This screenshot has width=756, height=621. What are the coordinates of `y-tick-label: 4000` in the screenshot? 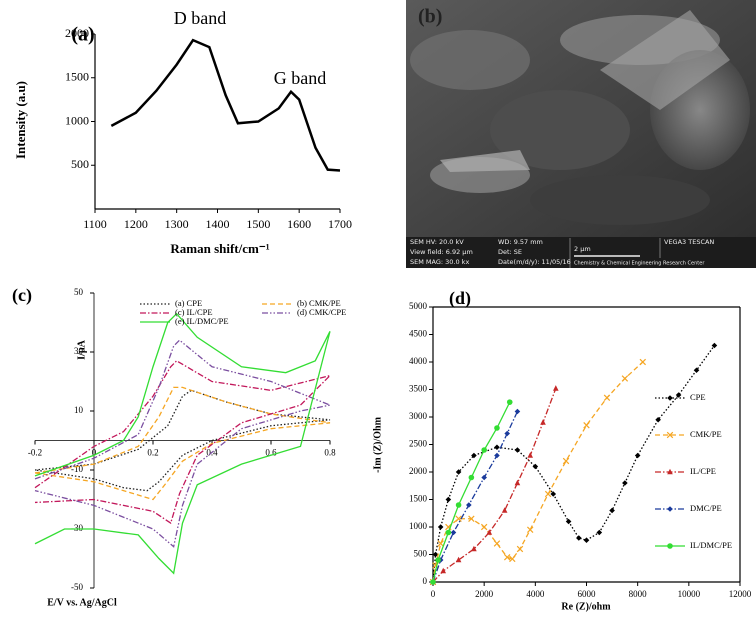 It's located at (418, 361).